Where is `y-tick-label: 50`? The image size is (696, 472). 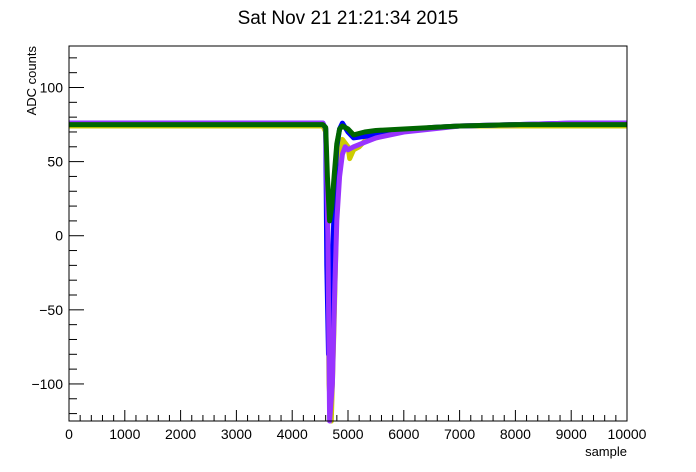 y-tick-label: 50 is located at coordinates (55, 162).